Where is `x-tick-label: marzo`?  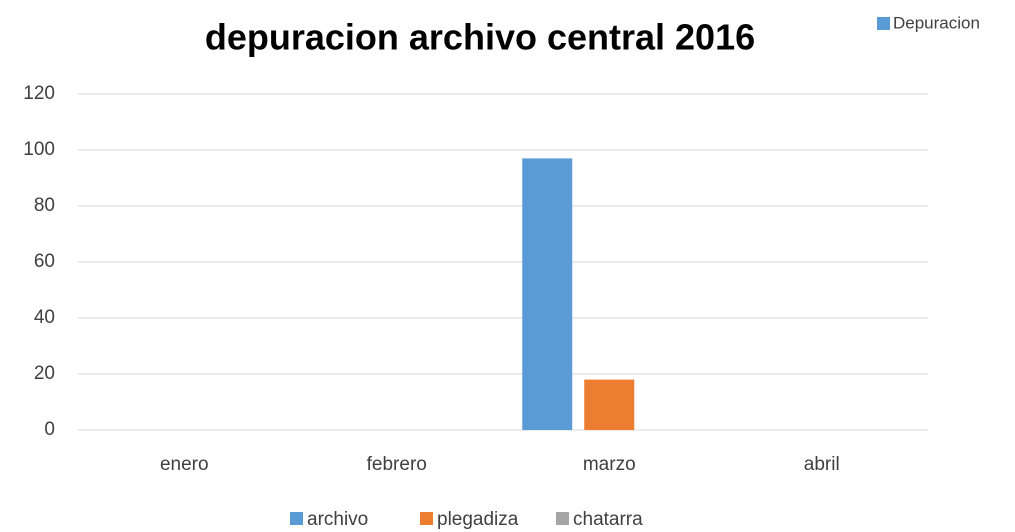
x-tick-label: marzo is located at coordinates (609, 464).